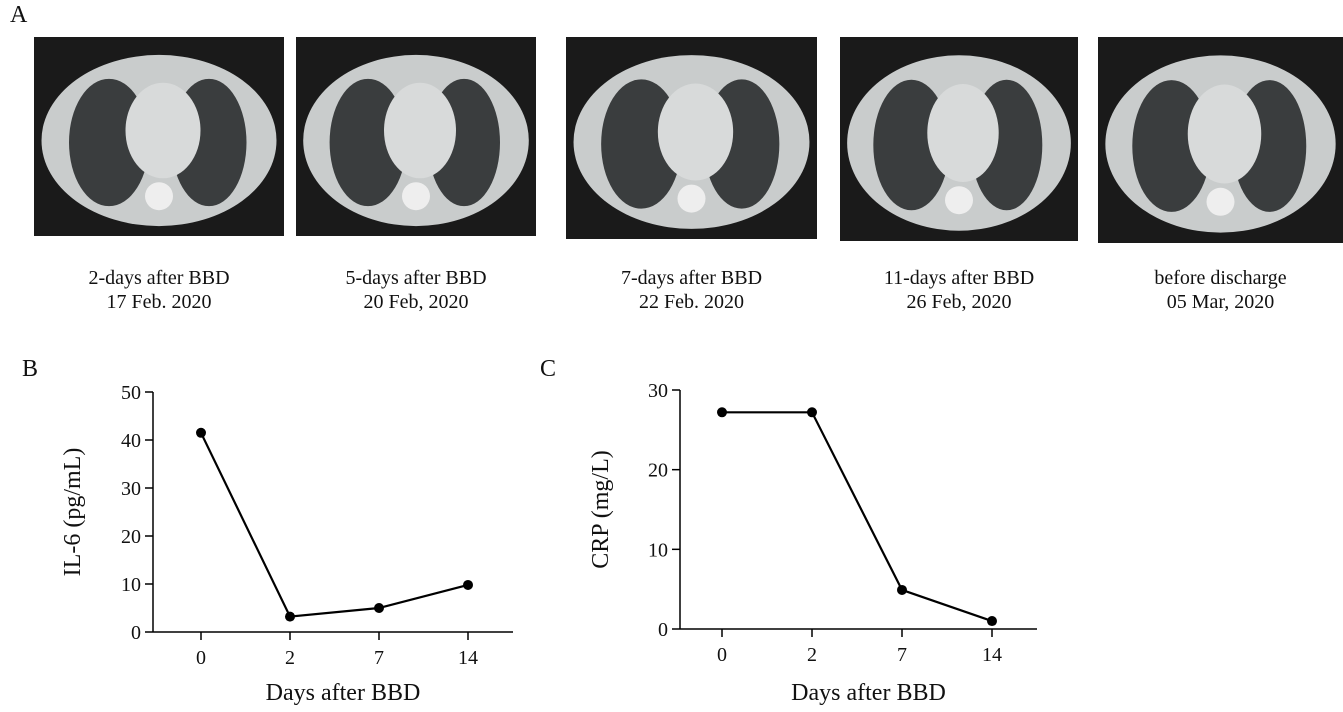  What do you see at coordinates (131, 441) in the screenshot?
I see `y-tick-label: 40` at bounding box center [131, 441].